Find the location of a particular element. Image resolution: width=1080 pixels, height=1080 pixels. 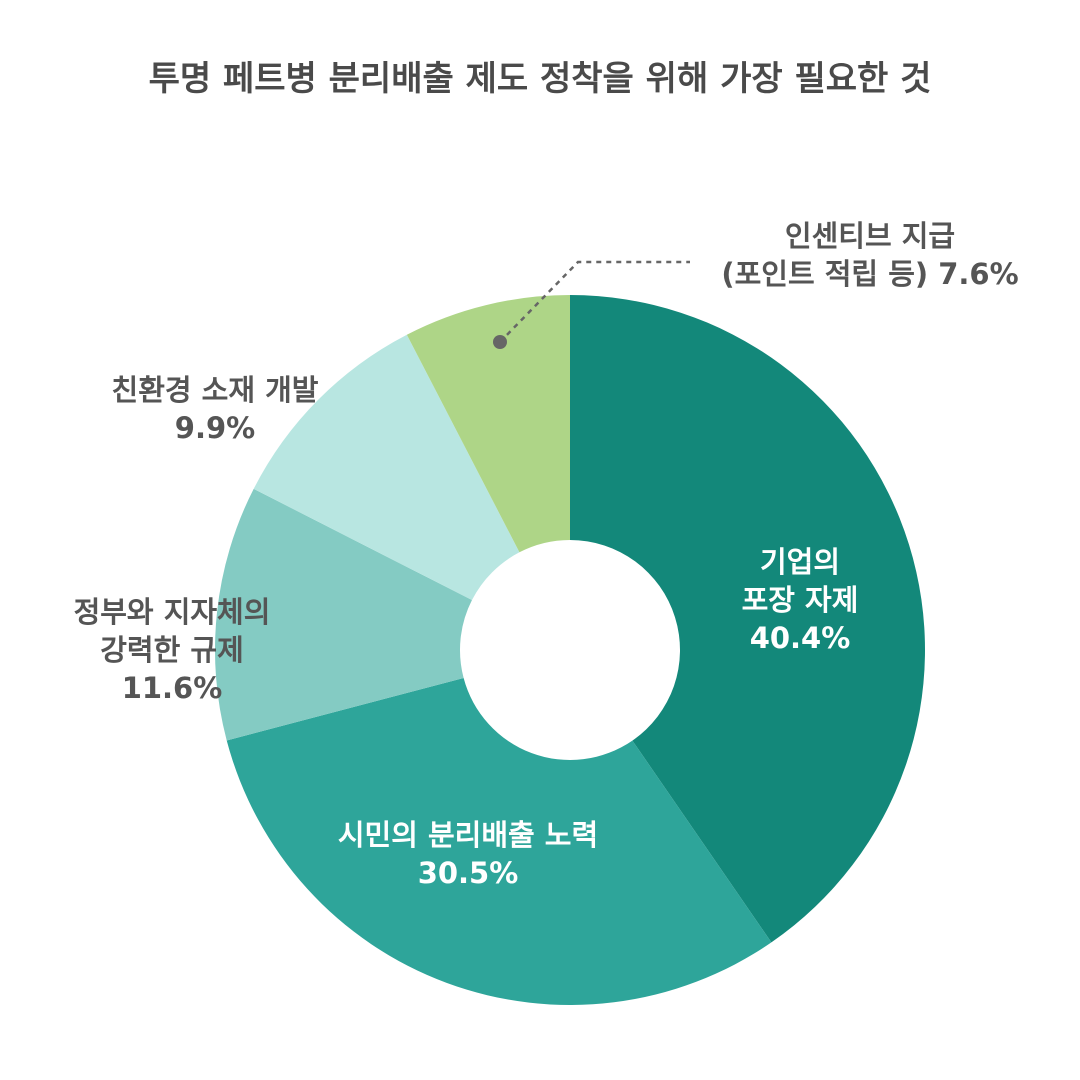

slice-name-label: 정부와 지자체의 is located at coordinates (172, 612).